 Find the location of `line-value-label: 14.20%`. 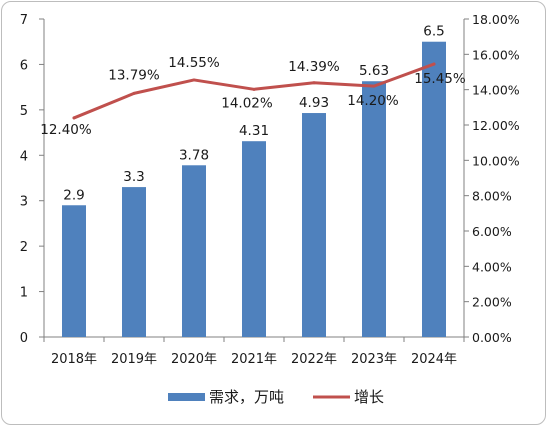

line-value-label: 14.20% is located at coordinates (373, 101).